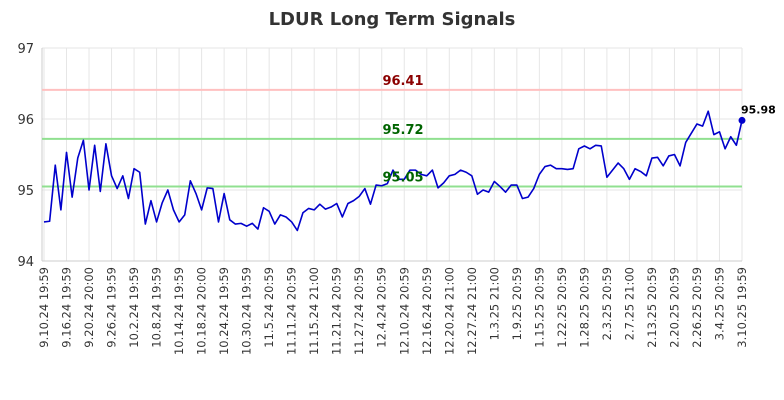 The width and height of the screenshot is (784, 400). Describe the element at coordinates (25, 191) in the screenshot. I see `y-tick-label: 95` at that location.